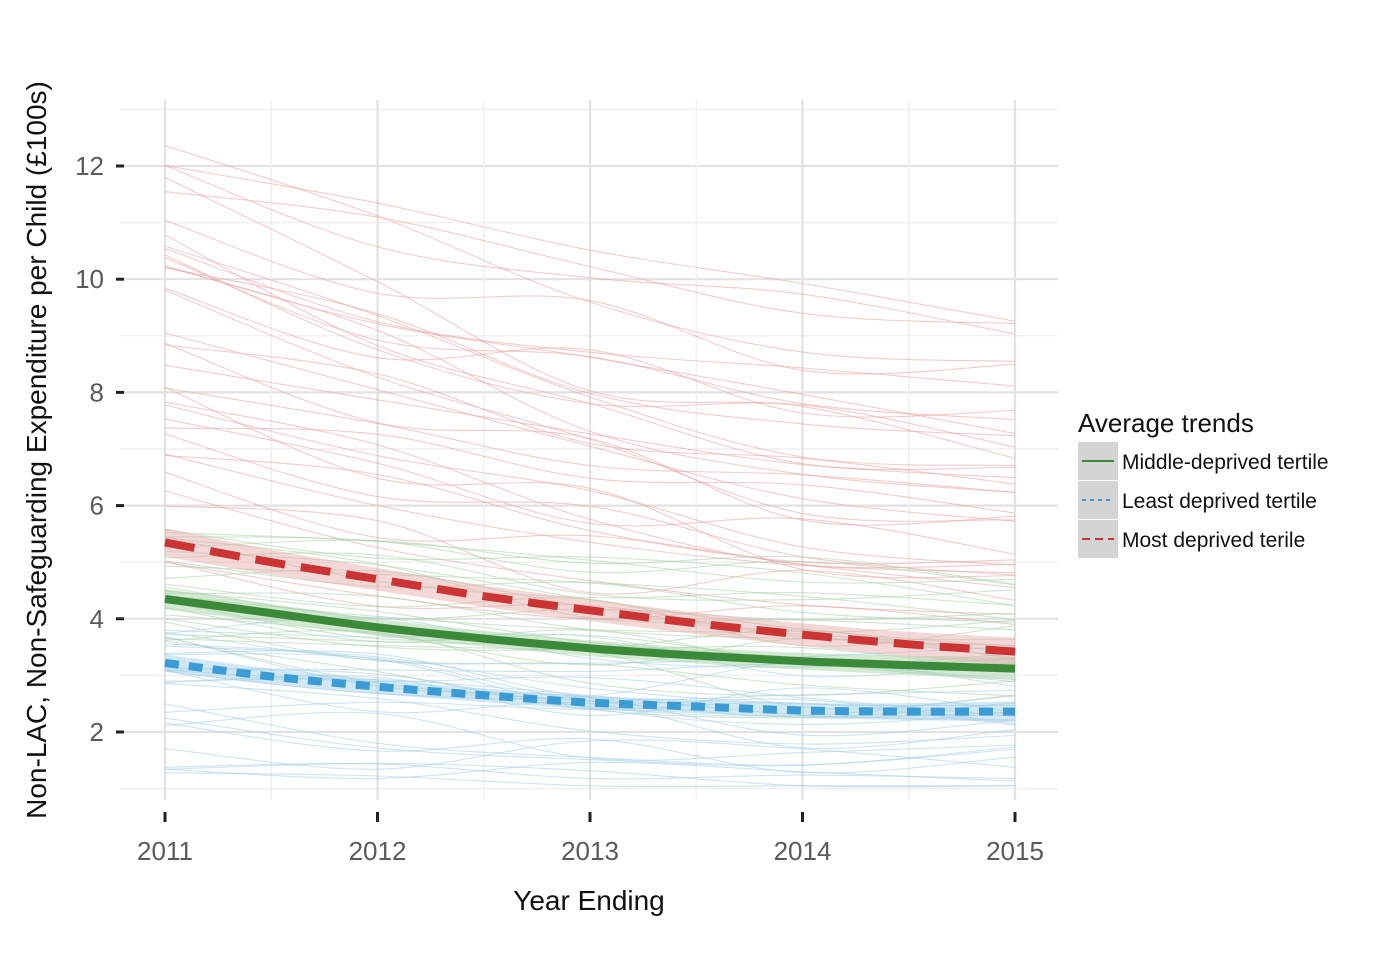 This screenshot has width=1398, height=965. Describe the element at coordinates (803, 851) in the screenshot. I see `x-tick-label: 2014` at that location.